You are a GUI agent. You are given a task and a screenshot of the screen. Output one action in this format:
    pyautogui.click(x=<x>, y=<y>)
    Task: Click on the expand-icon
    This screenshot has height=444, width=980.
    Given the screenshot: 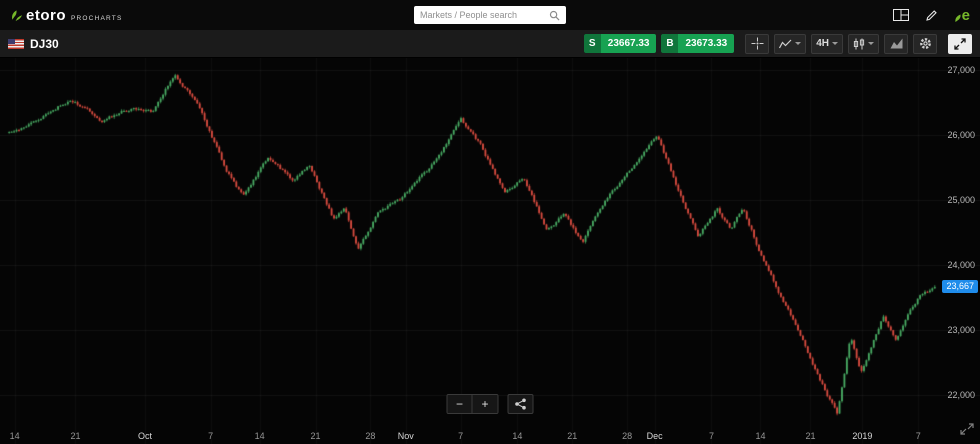 What is the action you would take?
    pyautogui.click(x=960, y=43)
    